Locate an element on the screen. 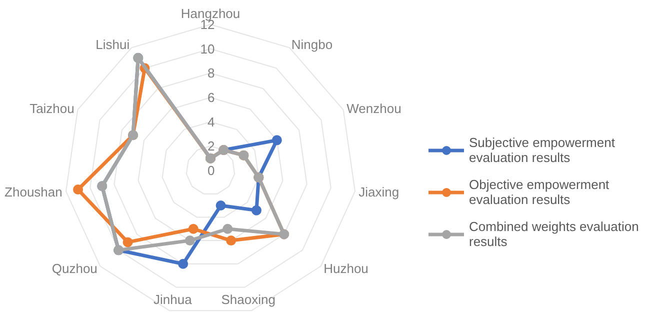 Image resolution: width=660 pixels, height=324 pixels. y-tick-label: 6 is located at coordinates (211, 97).